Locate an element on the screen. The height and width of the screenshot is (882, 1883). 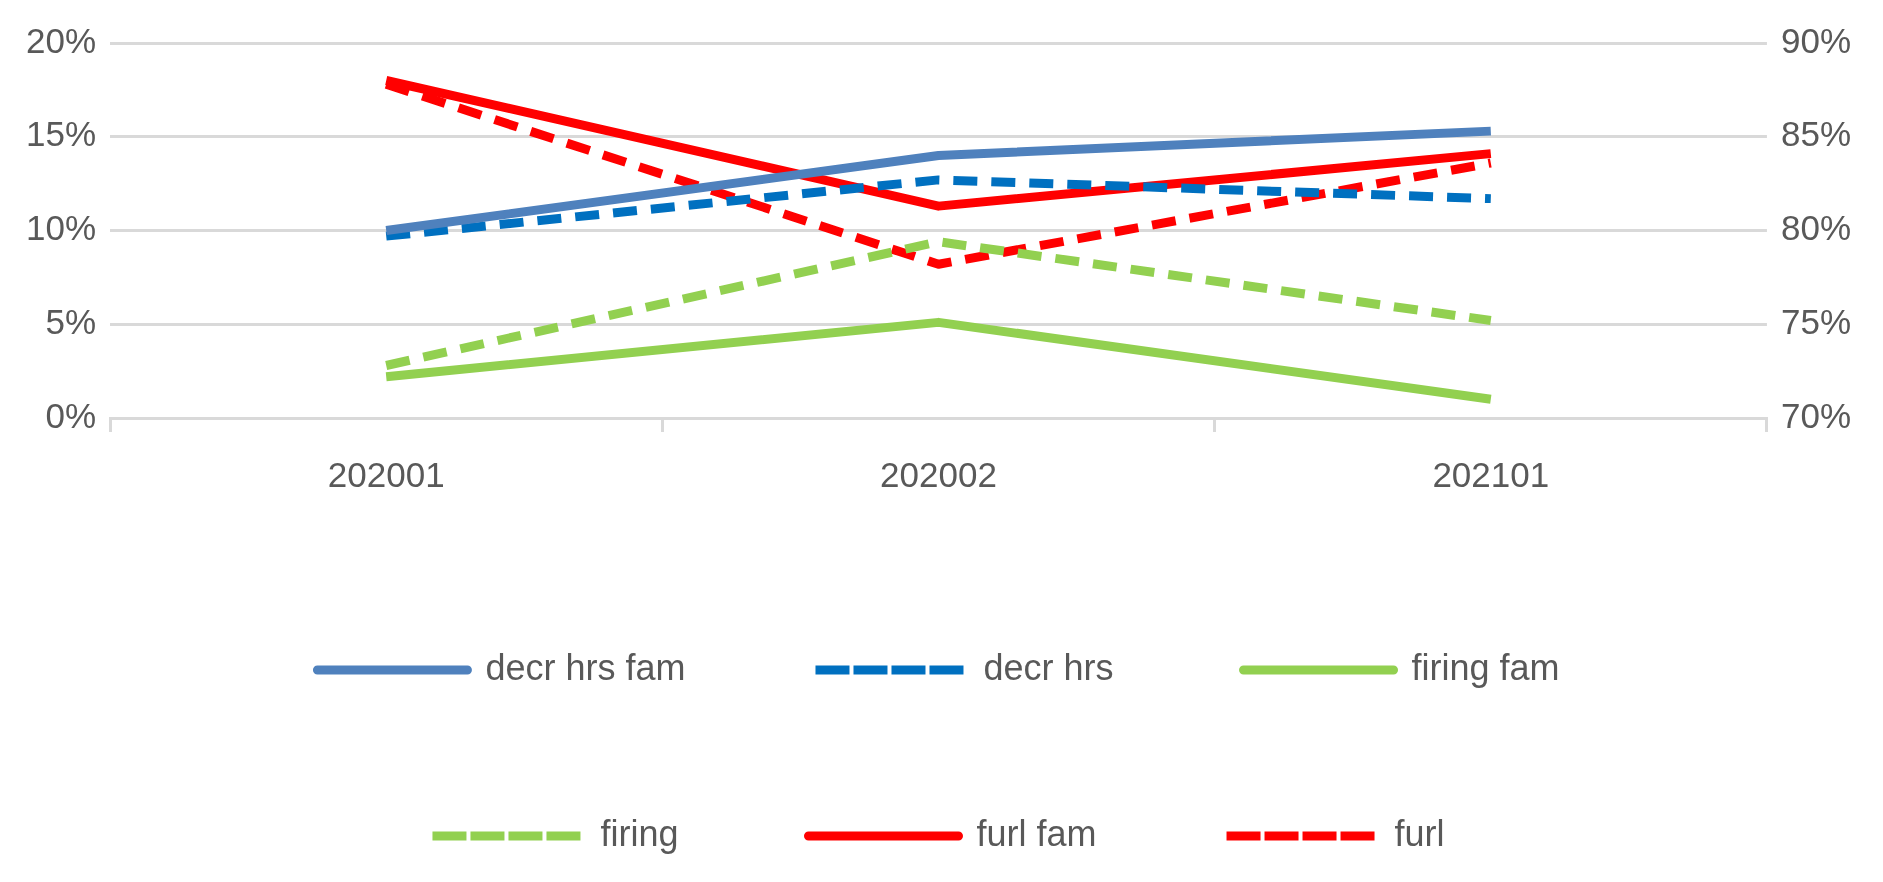
legend-label: furl fam is located at coordinates (1036, 833).